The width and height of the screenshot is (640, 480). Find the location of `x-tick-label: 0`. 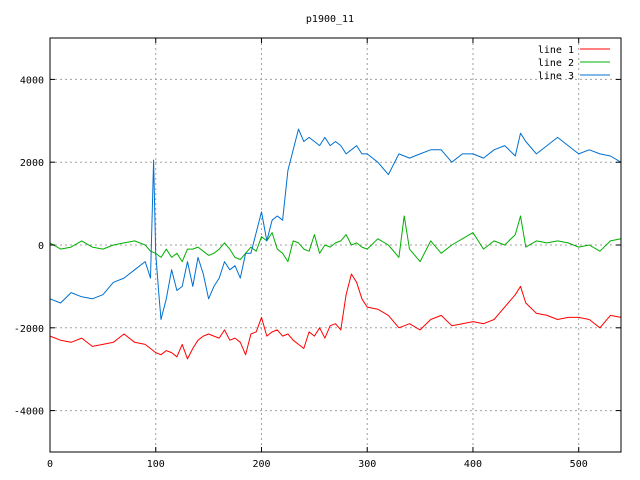

x-tick-label: 0 is located at coordinates (50, 464).